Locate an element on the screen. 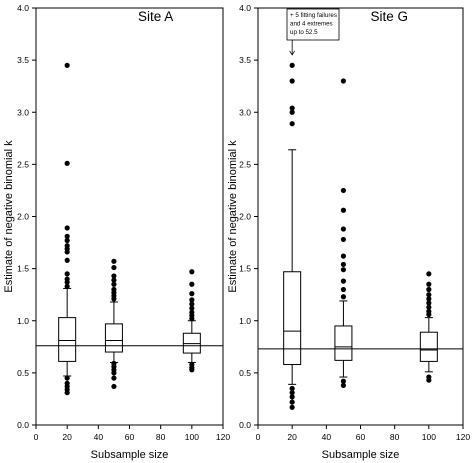 The height and width of the screenshot is (463, 474). panel-title: Site A is located at coordinates (155, 16).